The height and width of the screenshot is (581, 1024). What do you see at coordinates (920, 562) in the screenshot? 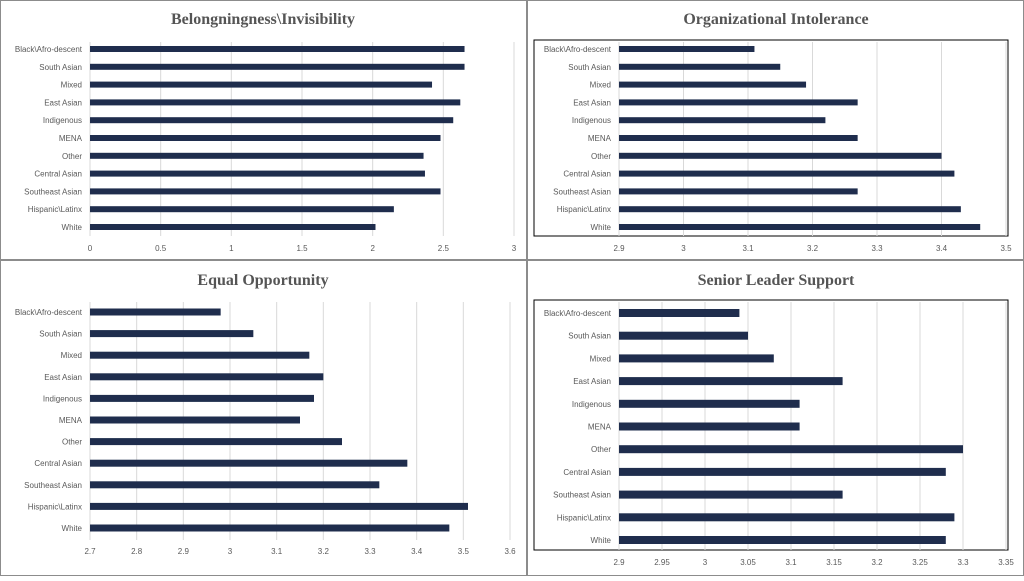
I see `x-tick-label: 3.25` at bounding box center [920, 562].